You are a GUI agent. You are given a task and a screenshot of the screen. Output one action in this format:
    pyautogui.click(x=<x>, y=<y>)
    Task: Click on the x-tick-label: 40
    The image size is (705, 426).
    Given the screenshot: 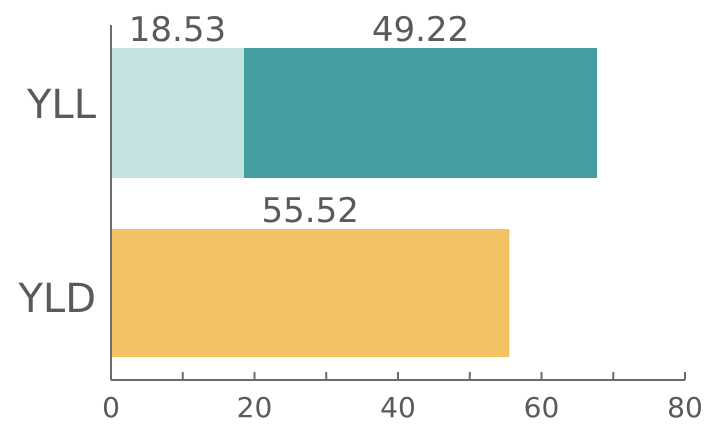 What is the action you would take?
    pyautogui.click(x=398, y=407)
    